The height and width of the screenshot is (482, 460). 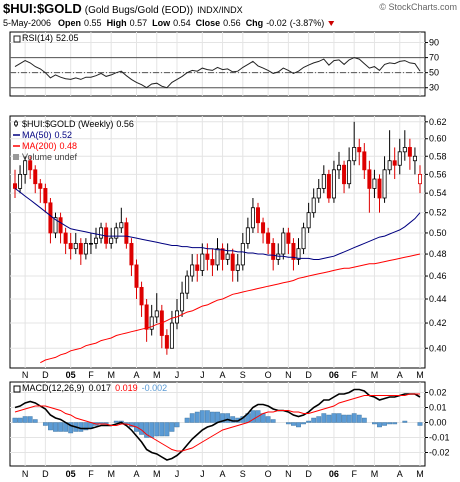 I want to click on legend-value: 0.48, so click(x=69, y=146).